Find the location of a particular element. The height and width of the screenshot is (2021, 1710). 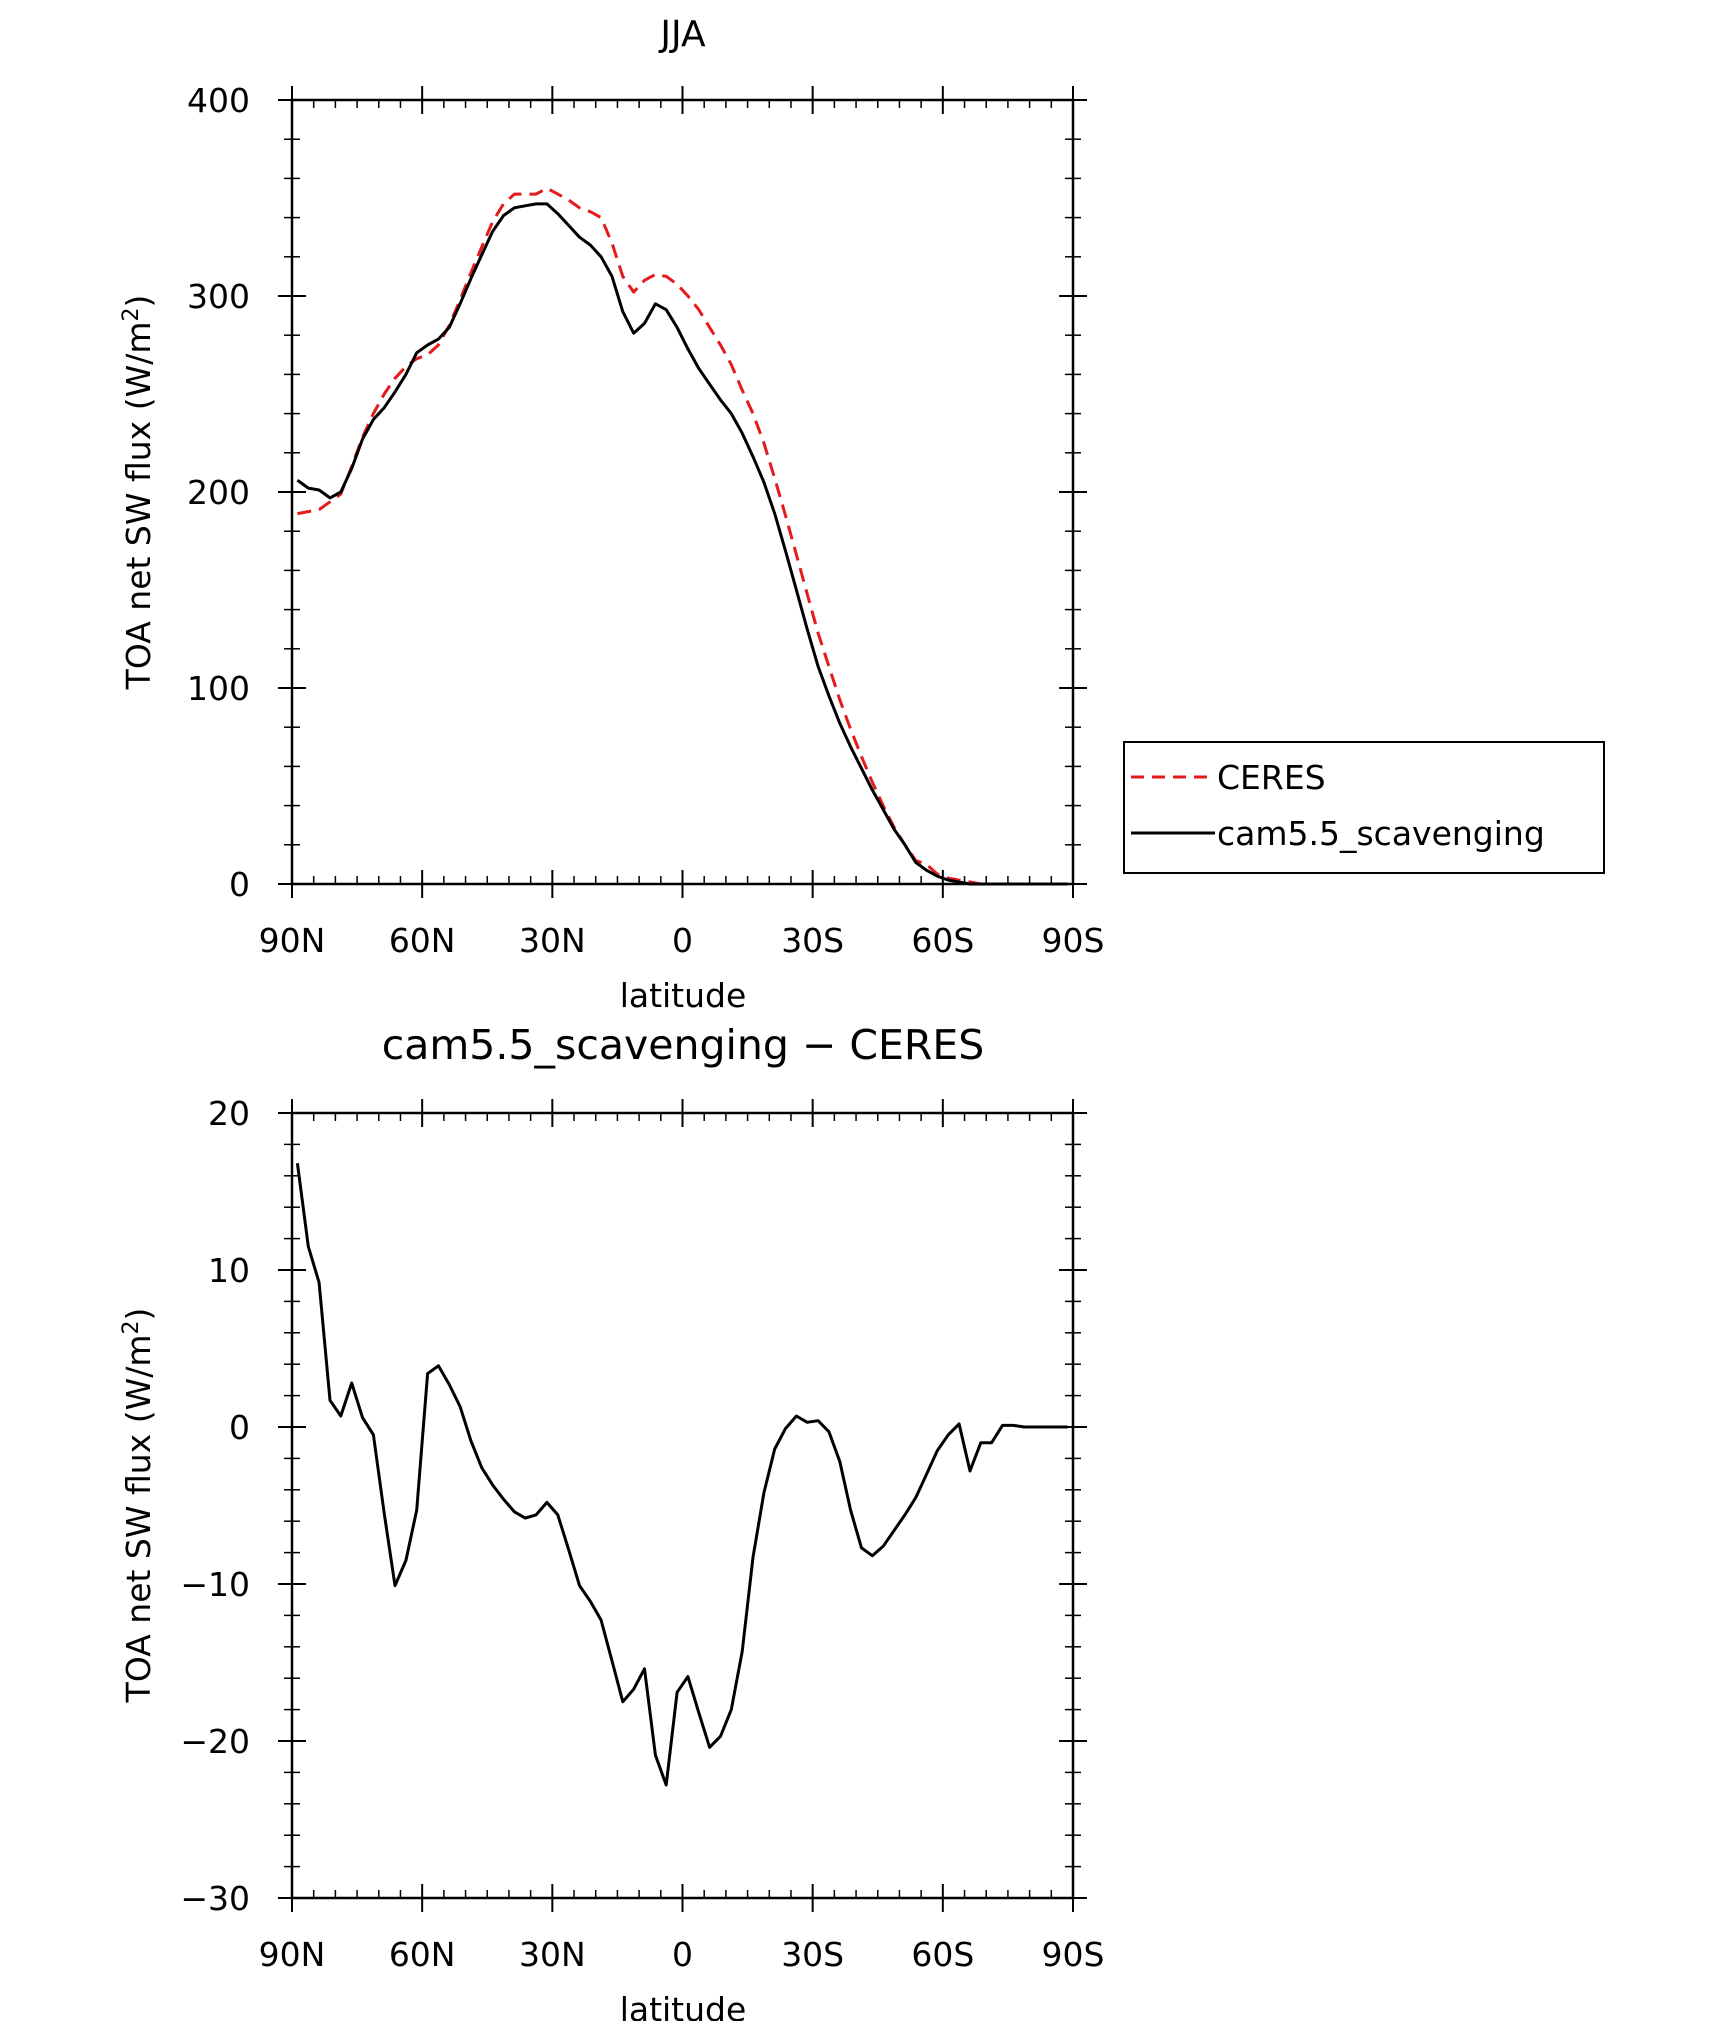

bottom-x-tick-label: 90S is located at coordinates (1073, 1954).